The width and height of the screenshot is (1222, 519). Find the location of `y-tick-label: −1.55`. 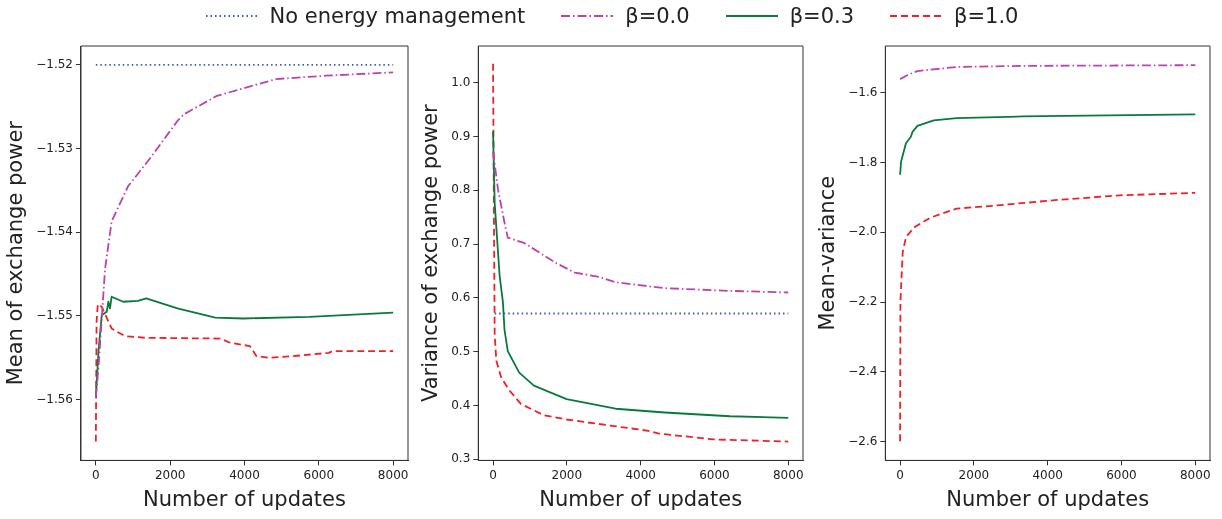

y-tick-label: −1.55 is located at coordinates (54, 315).